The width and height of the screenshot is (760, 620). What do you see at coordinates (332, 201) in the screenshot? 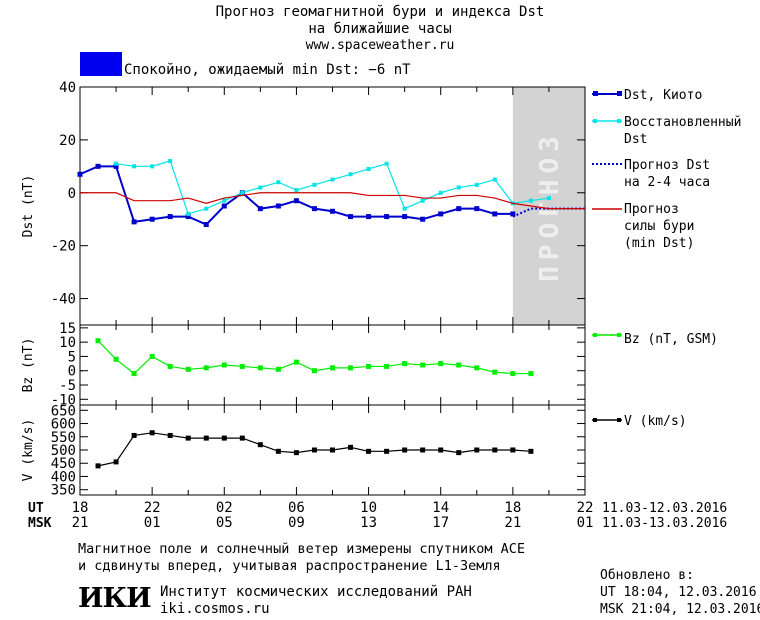
I see `series-line` at bounding box center [332, 201].